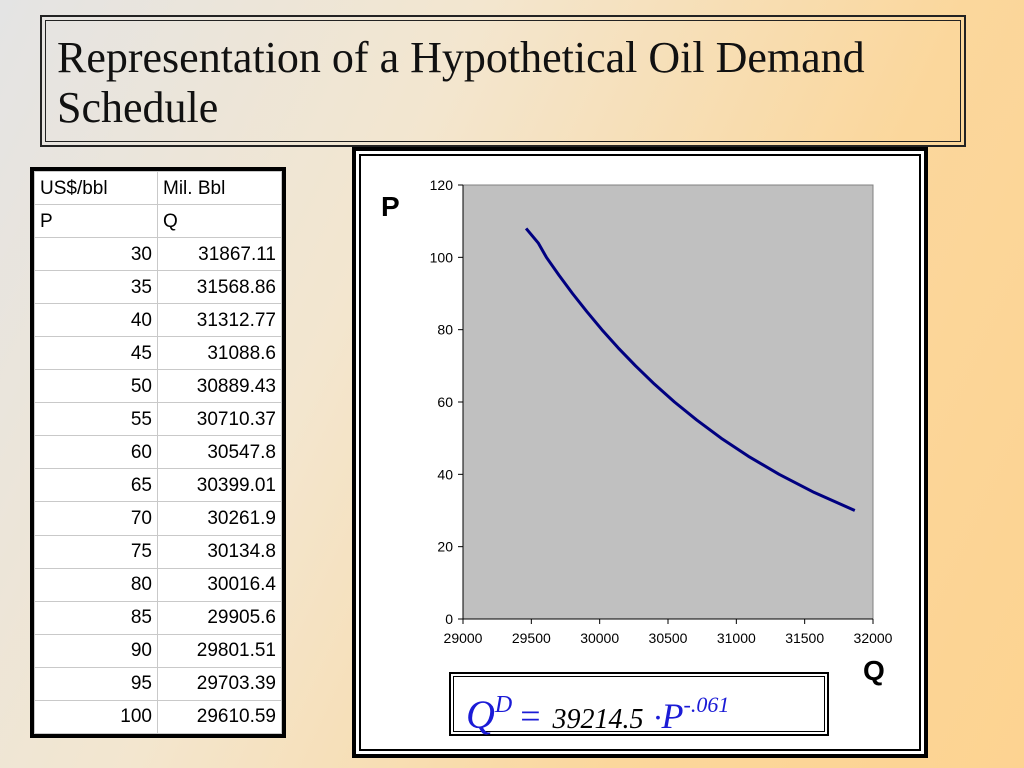 This screenshot has height=768, width=1024. What do you see at coordinates (503, 705) in the screenshot?
I see `formula-q-superscript: D` at bounding box center [503, 705].